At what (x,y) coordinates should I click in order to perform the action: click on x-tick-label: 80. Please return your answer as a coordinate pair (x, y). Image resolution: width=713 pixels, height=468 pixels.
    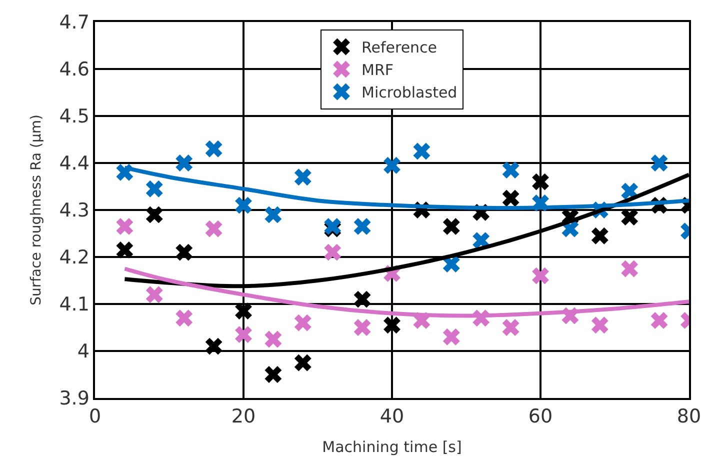
    Looking at the image, I should click on (689, 417).